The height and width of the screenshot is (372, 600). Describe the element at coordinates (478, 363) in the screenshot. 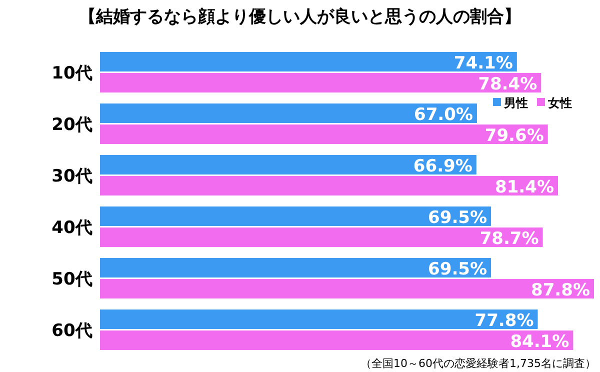

I see `text: （全国10～60代の恋愛経験者1,735名に調査）` at that location.